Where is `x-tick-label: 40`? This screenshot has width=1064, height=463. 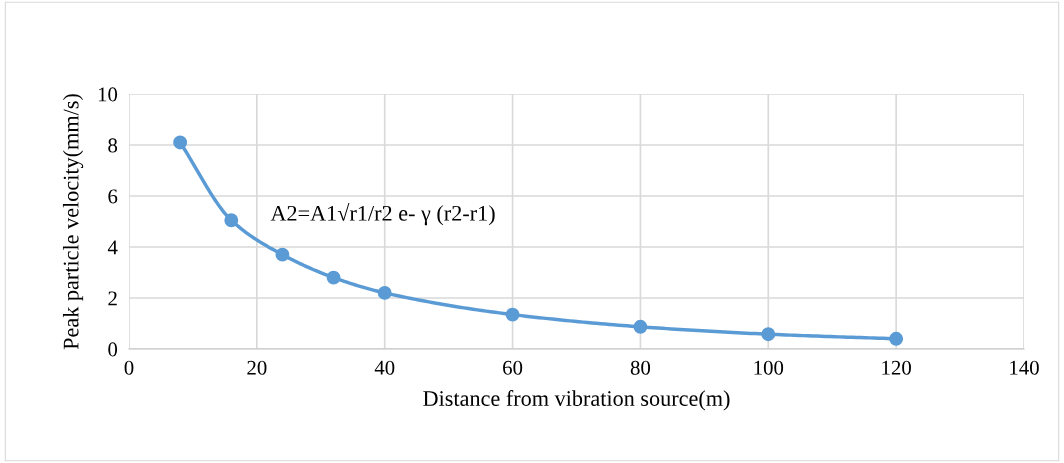 x-tick-label: 40 is located at coordinates (384, 367).